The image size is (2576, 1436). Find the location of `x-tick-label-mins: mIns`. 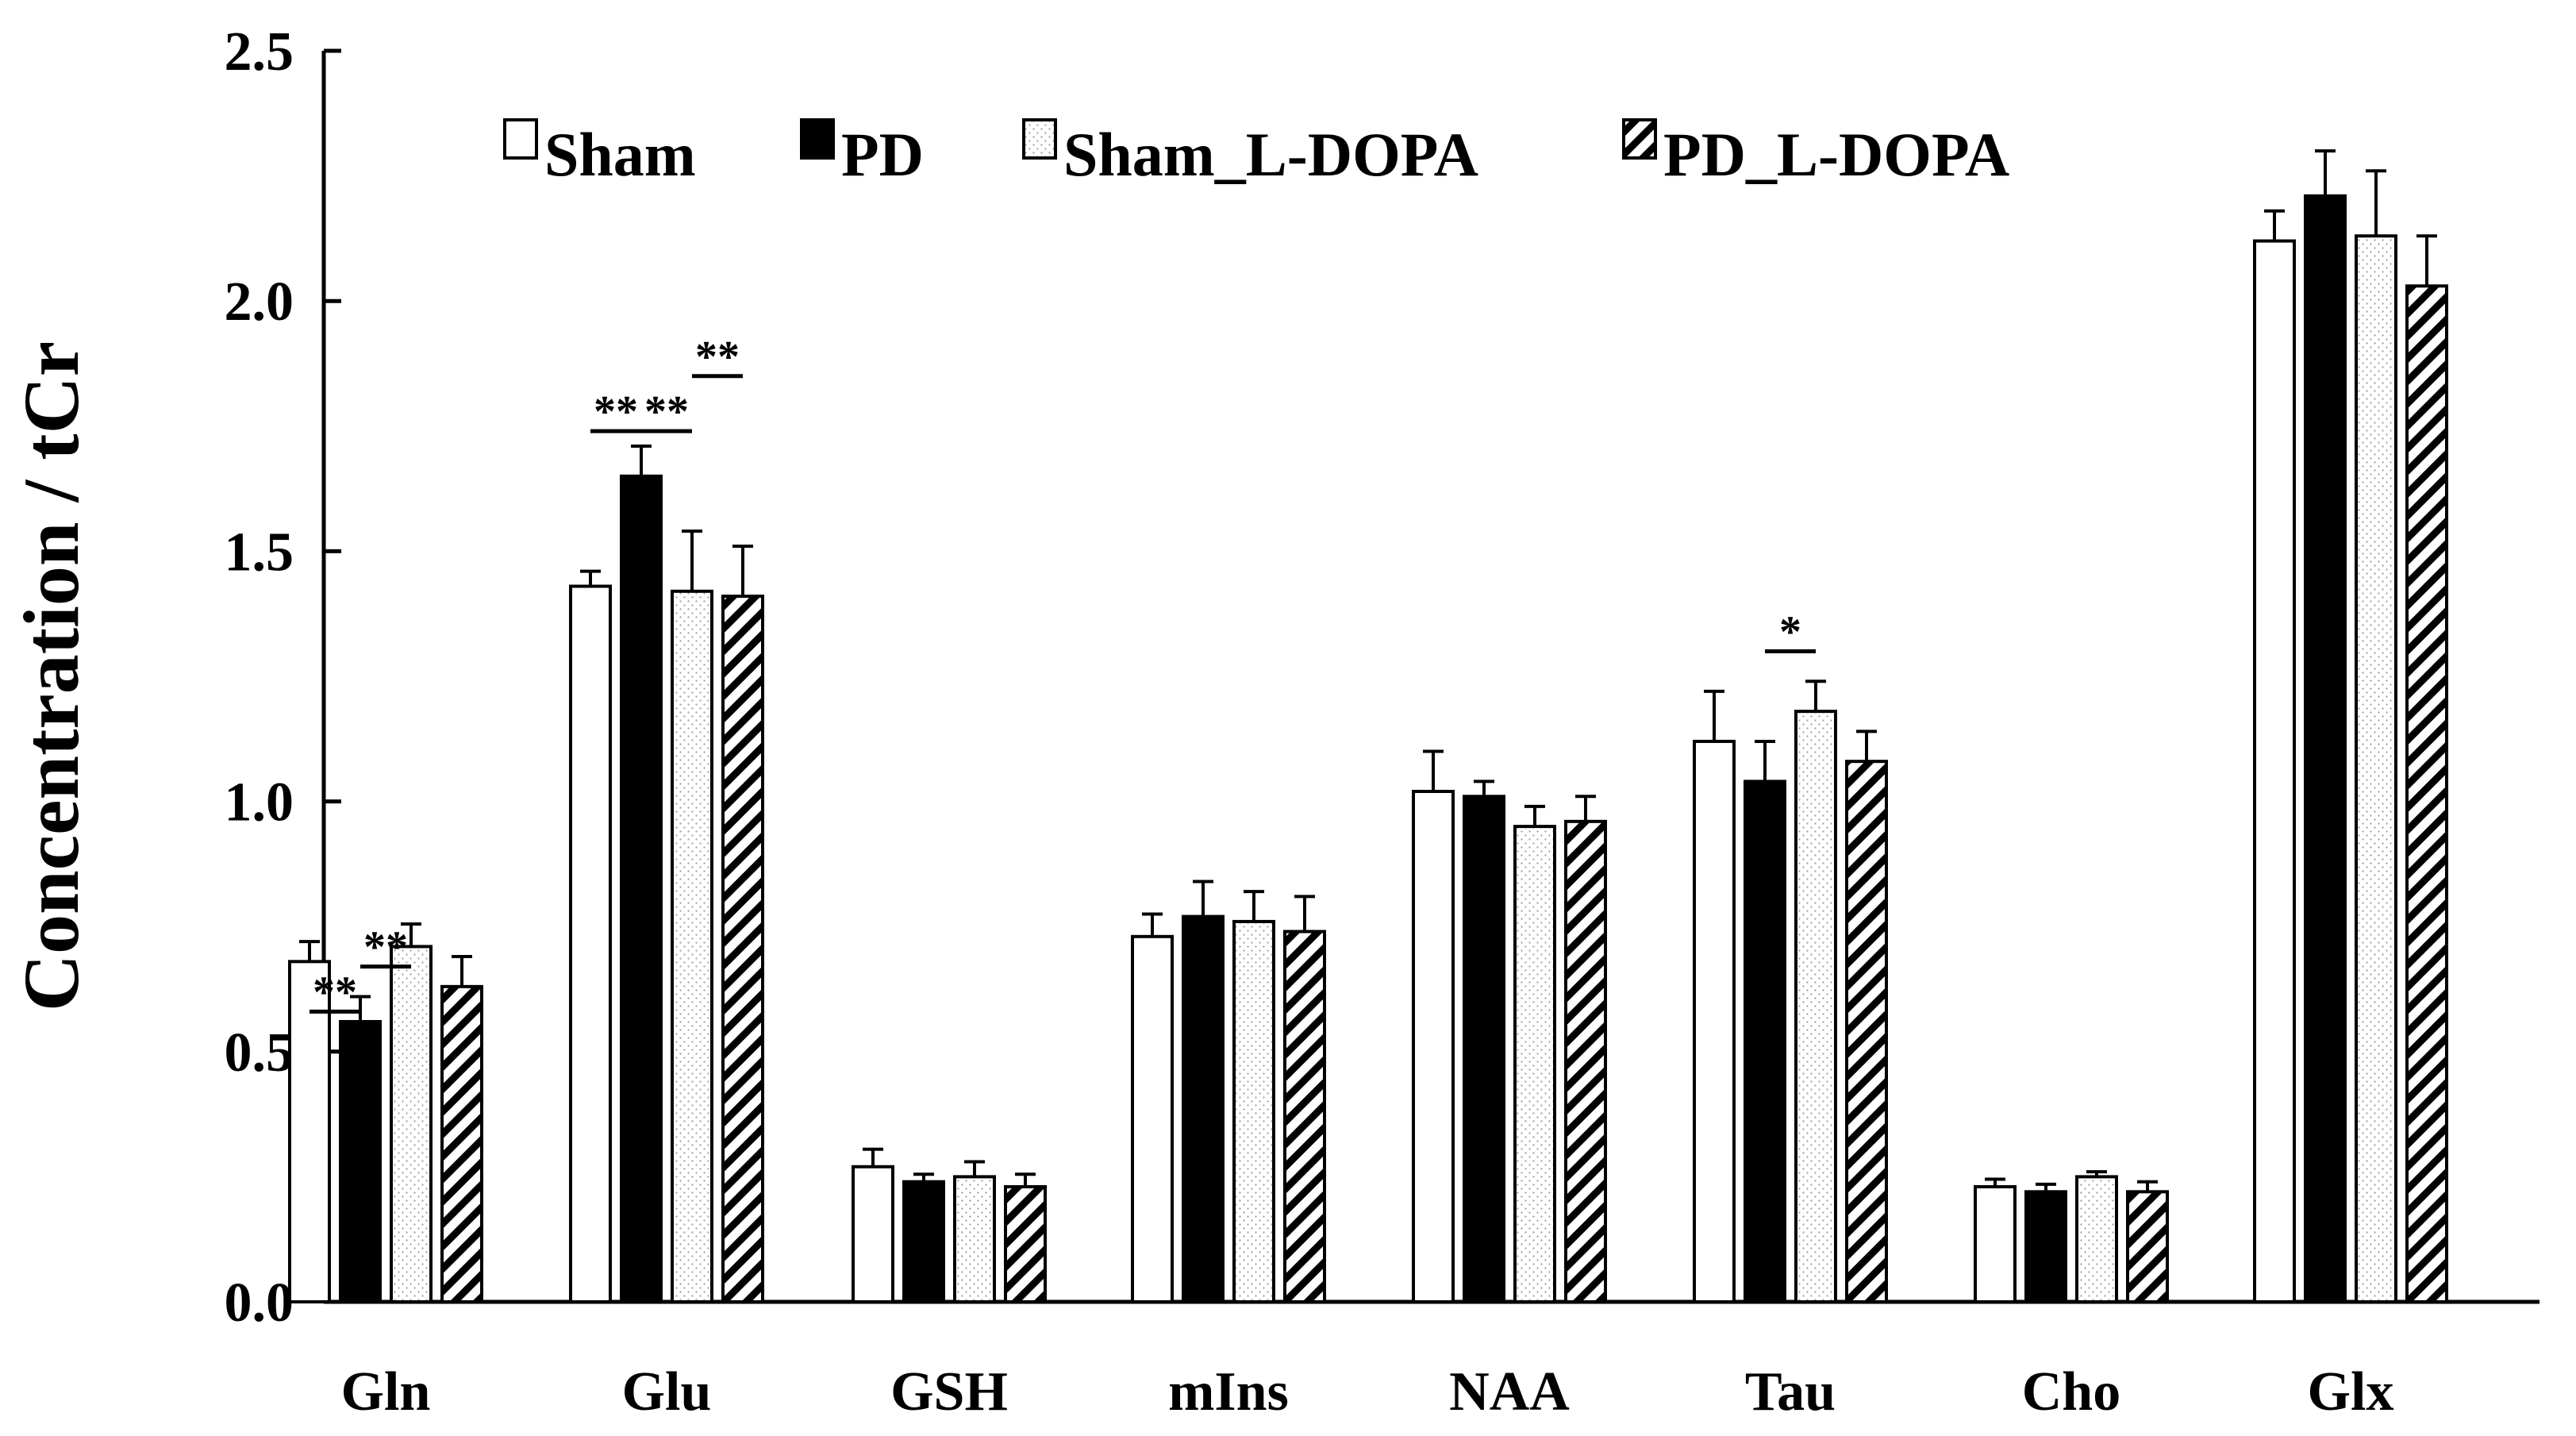

x-tick-label-mins: mIns is located at coordinates (1228, 1392).